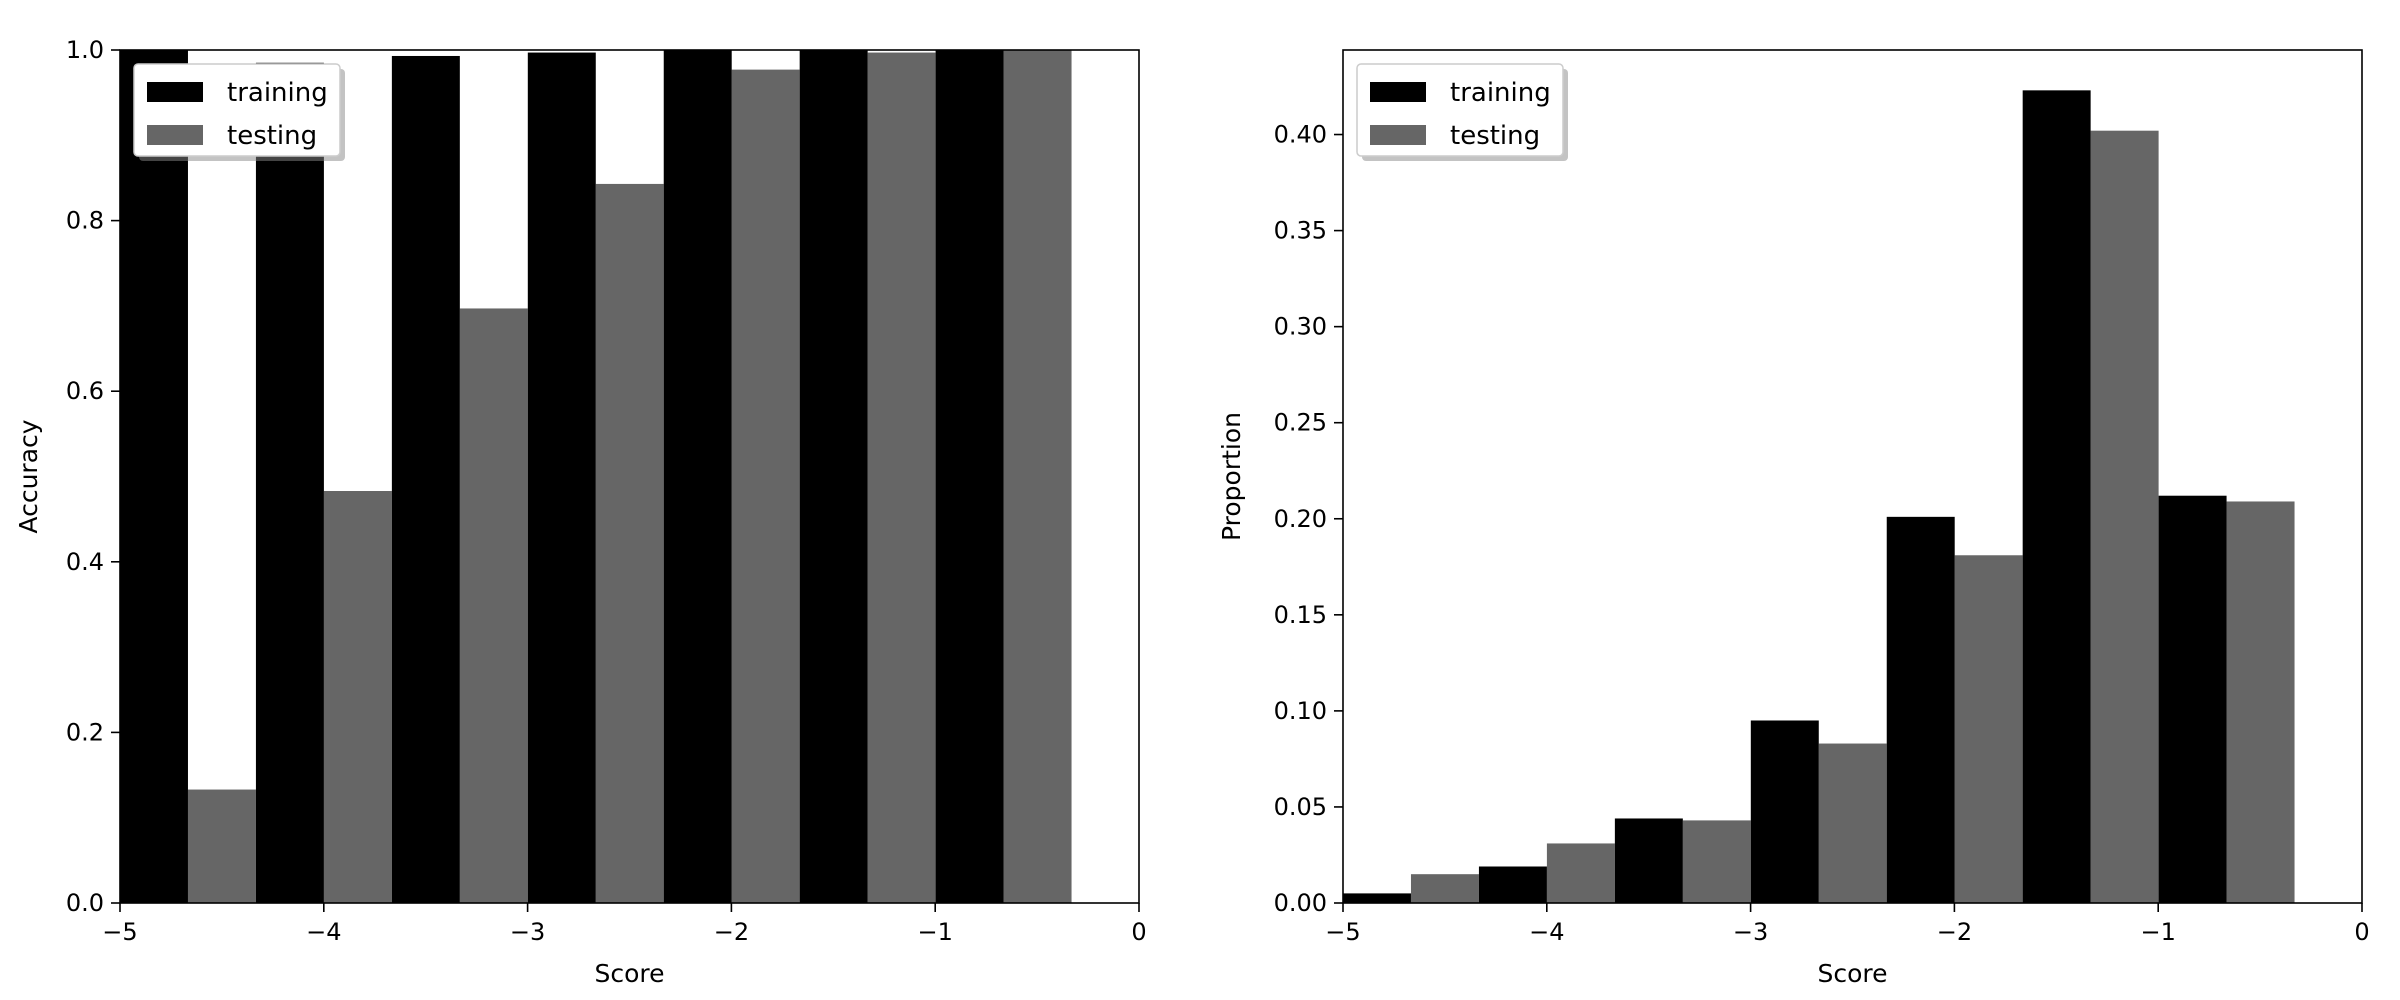 This screenshot has height=1000, width=2400. Describe the element at coordinates (1300, 327) in the screenshot. I see `y-tick-label: 0.30` at that location.